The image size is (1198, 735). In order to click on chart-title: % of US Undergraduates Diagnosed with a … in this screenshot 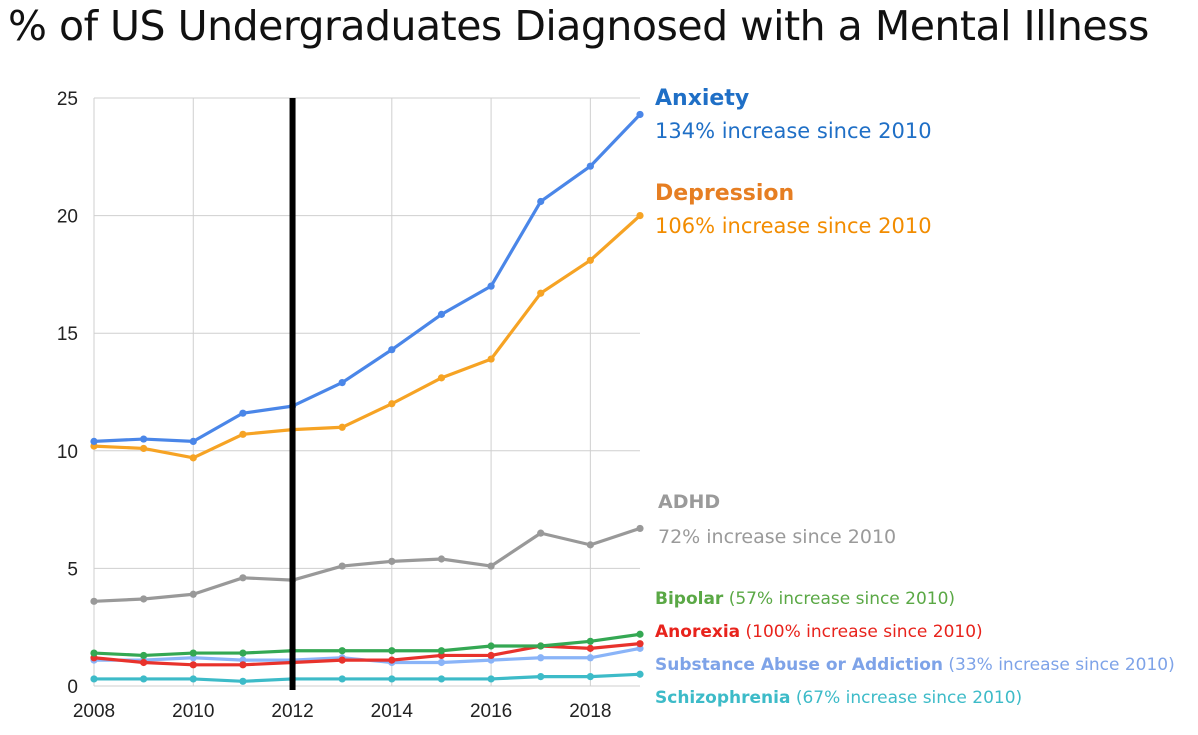, I will do `click(578, 26)`.